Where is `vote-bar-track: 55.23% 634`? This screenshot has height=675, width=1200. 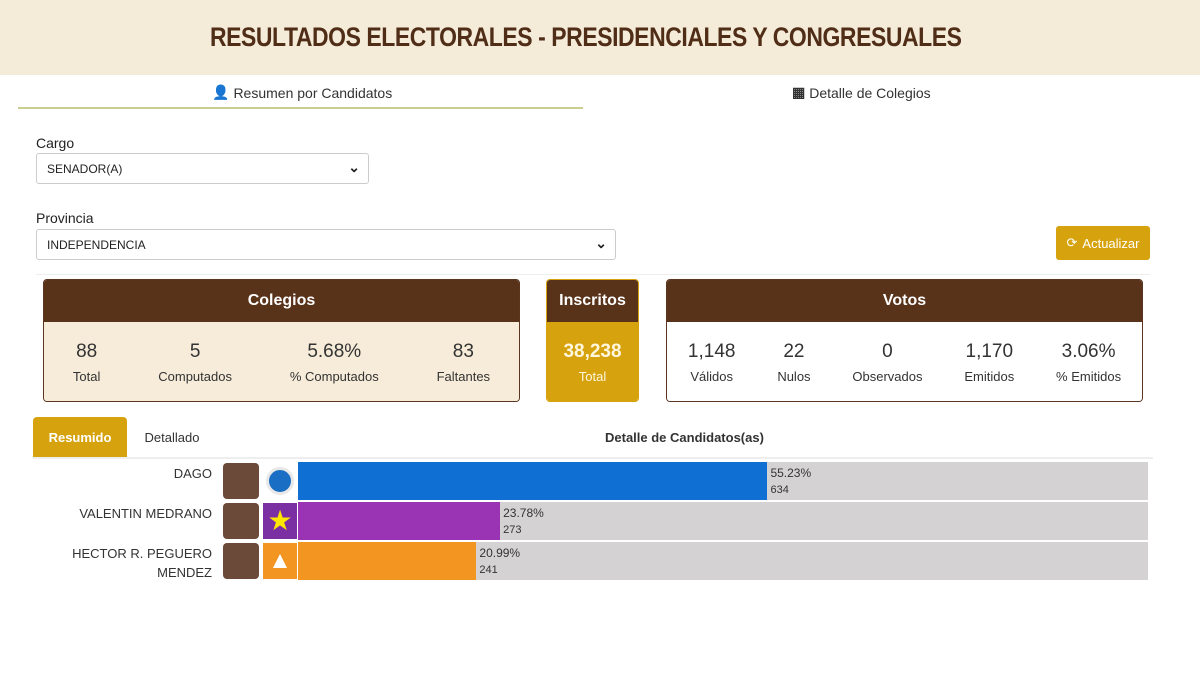 vote-bar-track: 55.23% 634 is located at coordinates (723, 481).